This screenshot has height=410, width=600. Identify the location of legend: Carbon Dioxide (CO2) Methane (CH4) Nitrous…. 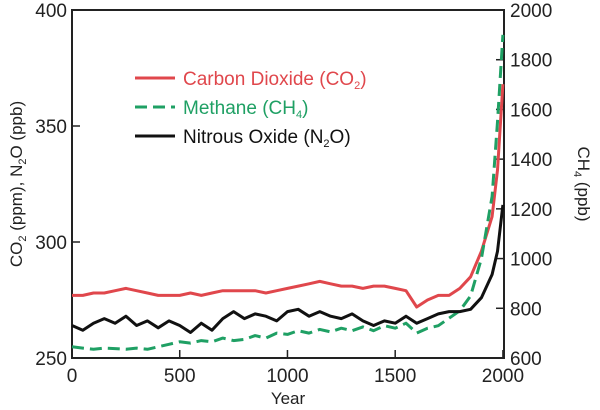
(251, 109).